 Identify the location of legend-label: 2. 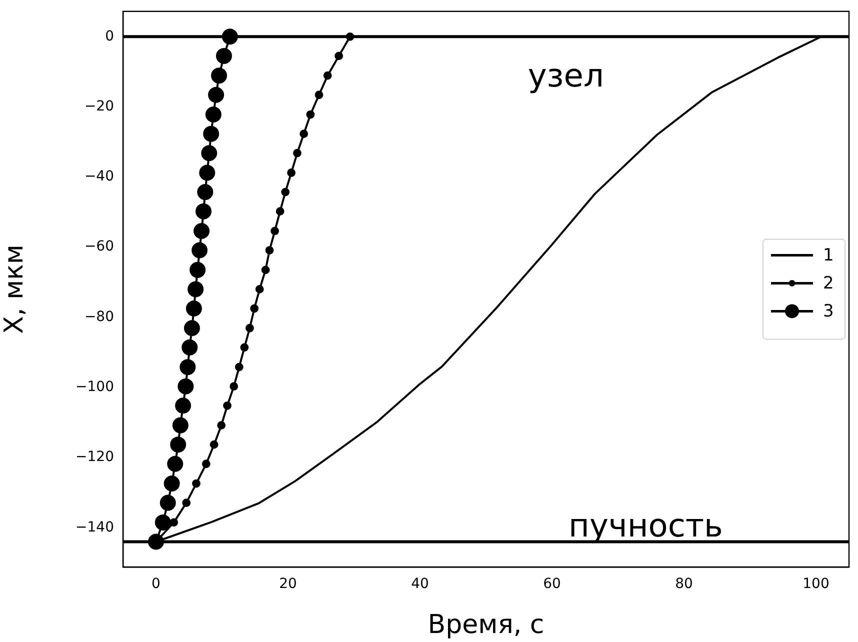
(828, 284).